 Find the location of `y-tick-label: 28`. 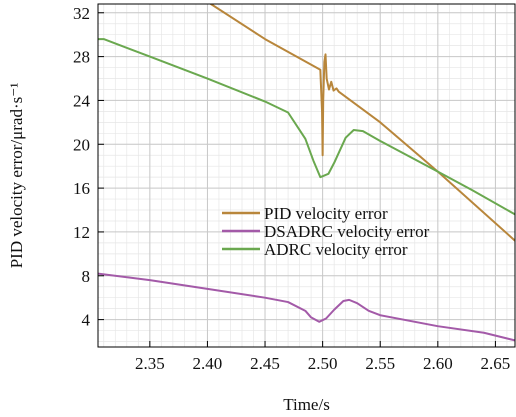

y-tick-label: 28 is located at coordinates (81, 57).